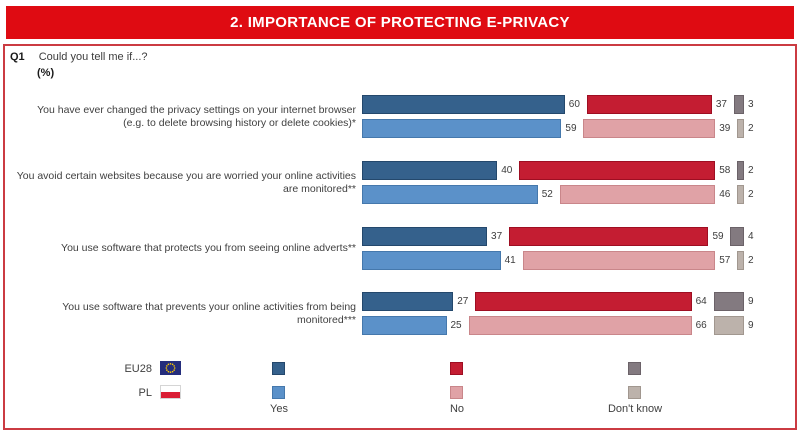  Describe the element at coordinates (145, 393) in the screenshot. I see `legend-row-label-pl: PL` at that location.